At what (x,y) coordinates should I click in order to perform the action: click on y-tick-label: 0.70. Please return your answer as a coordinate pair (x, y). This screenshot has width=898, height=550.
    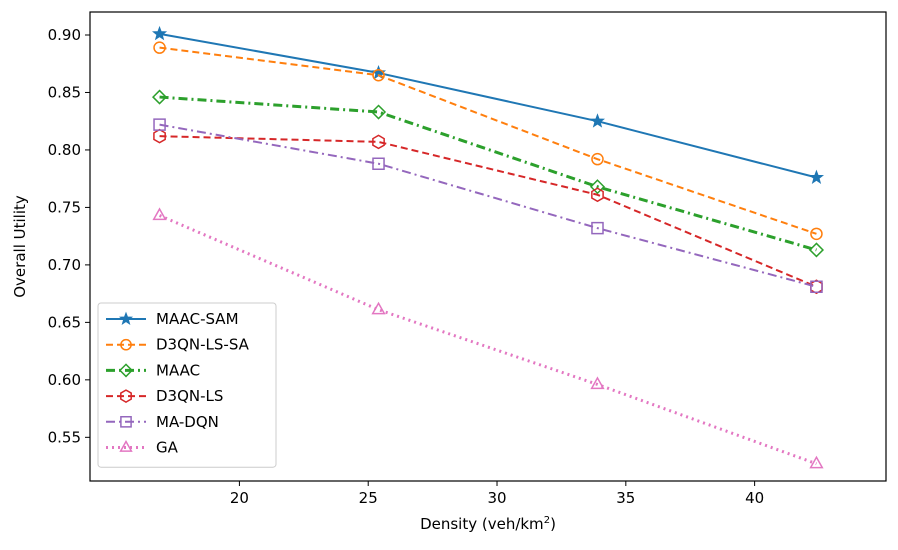
    Looking at the image, I should click on (64, 265).